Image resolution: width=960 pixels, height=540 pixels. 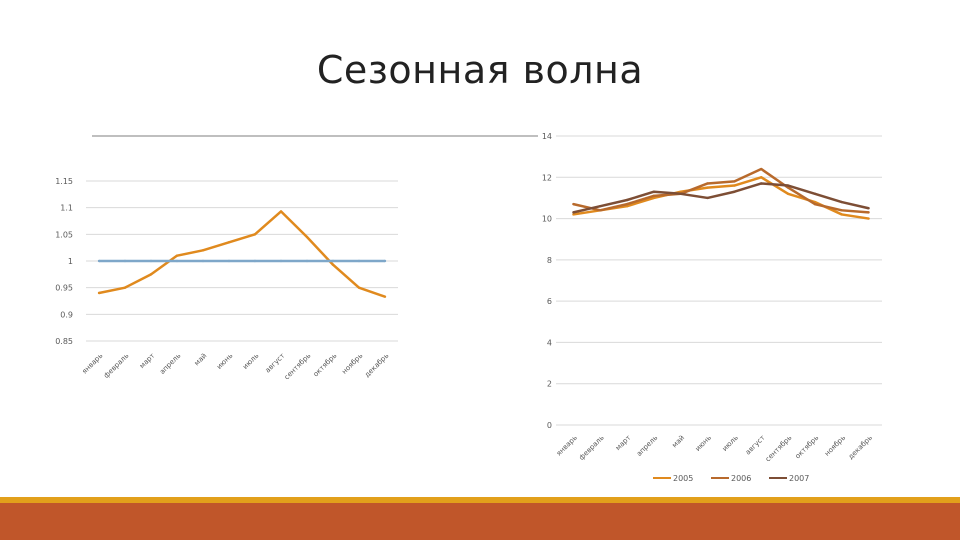 What do you see at coordinates (70, 261) in the screenshot?
I see `y-tick-label: 1` at bounding box center [70, 261].